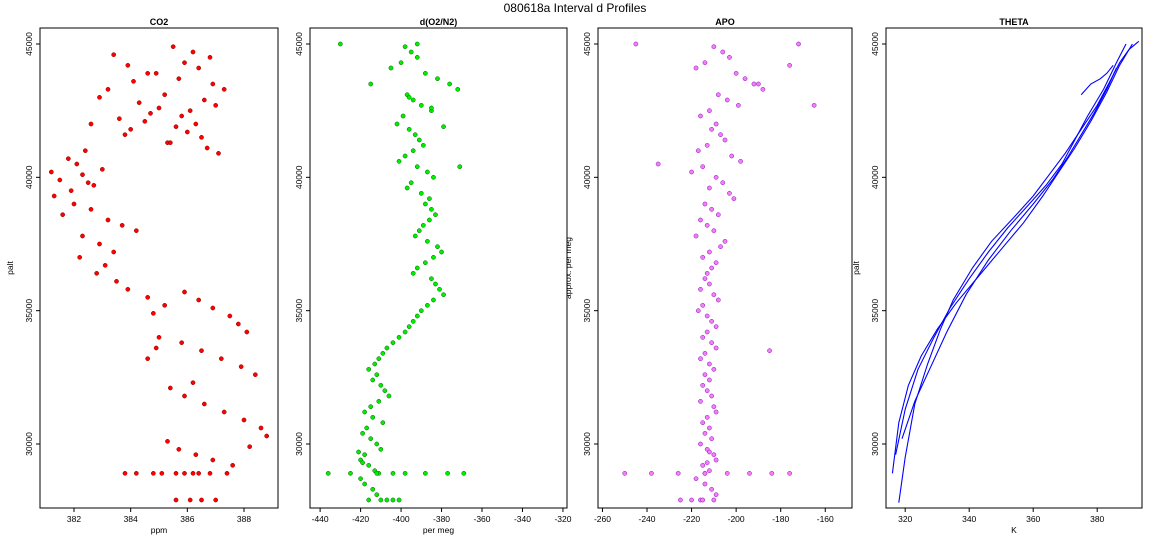 This screenshot has height=550, width=1150. What do you see at coordinates (1009, 253) in the screenshot?
I see `profile-line` at bounding box center [1009, 253].